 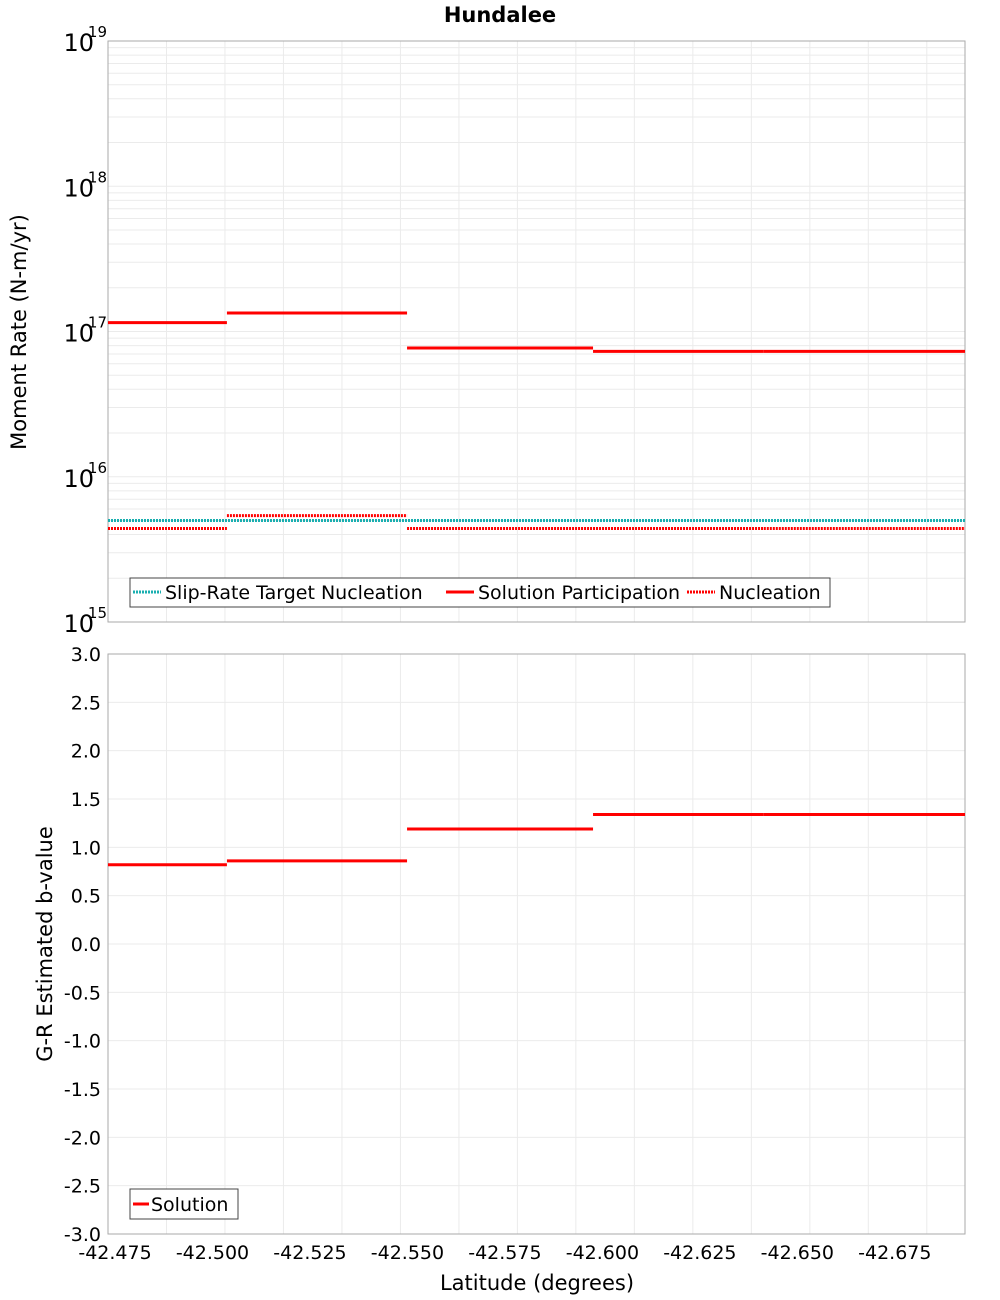 What do you see at coordinates (86, 800) in the screenshot?
I see `y-tick-label: 1.5` at bounding box center [86, 800].